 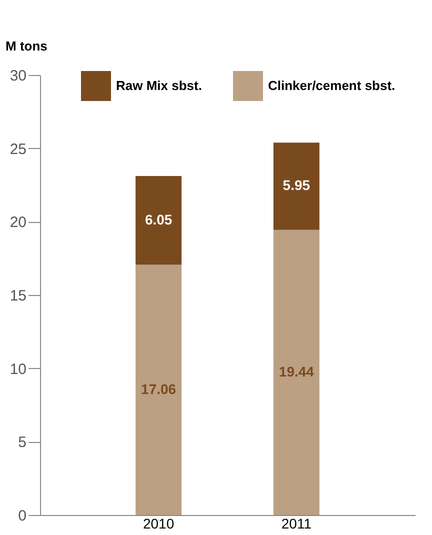 I want to click on data-label: 6.05, so click(x=158, y=219).